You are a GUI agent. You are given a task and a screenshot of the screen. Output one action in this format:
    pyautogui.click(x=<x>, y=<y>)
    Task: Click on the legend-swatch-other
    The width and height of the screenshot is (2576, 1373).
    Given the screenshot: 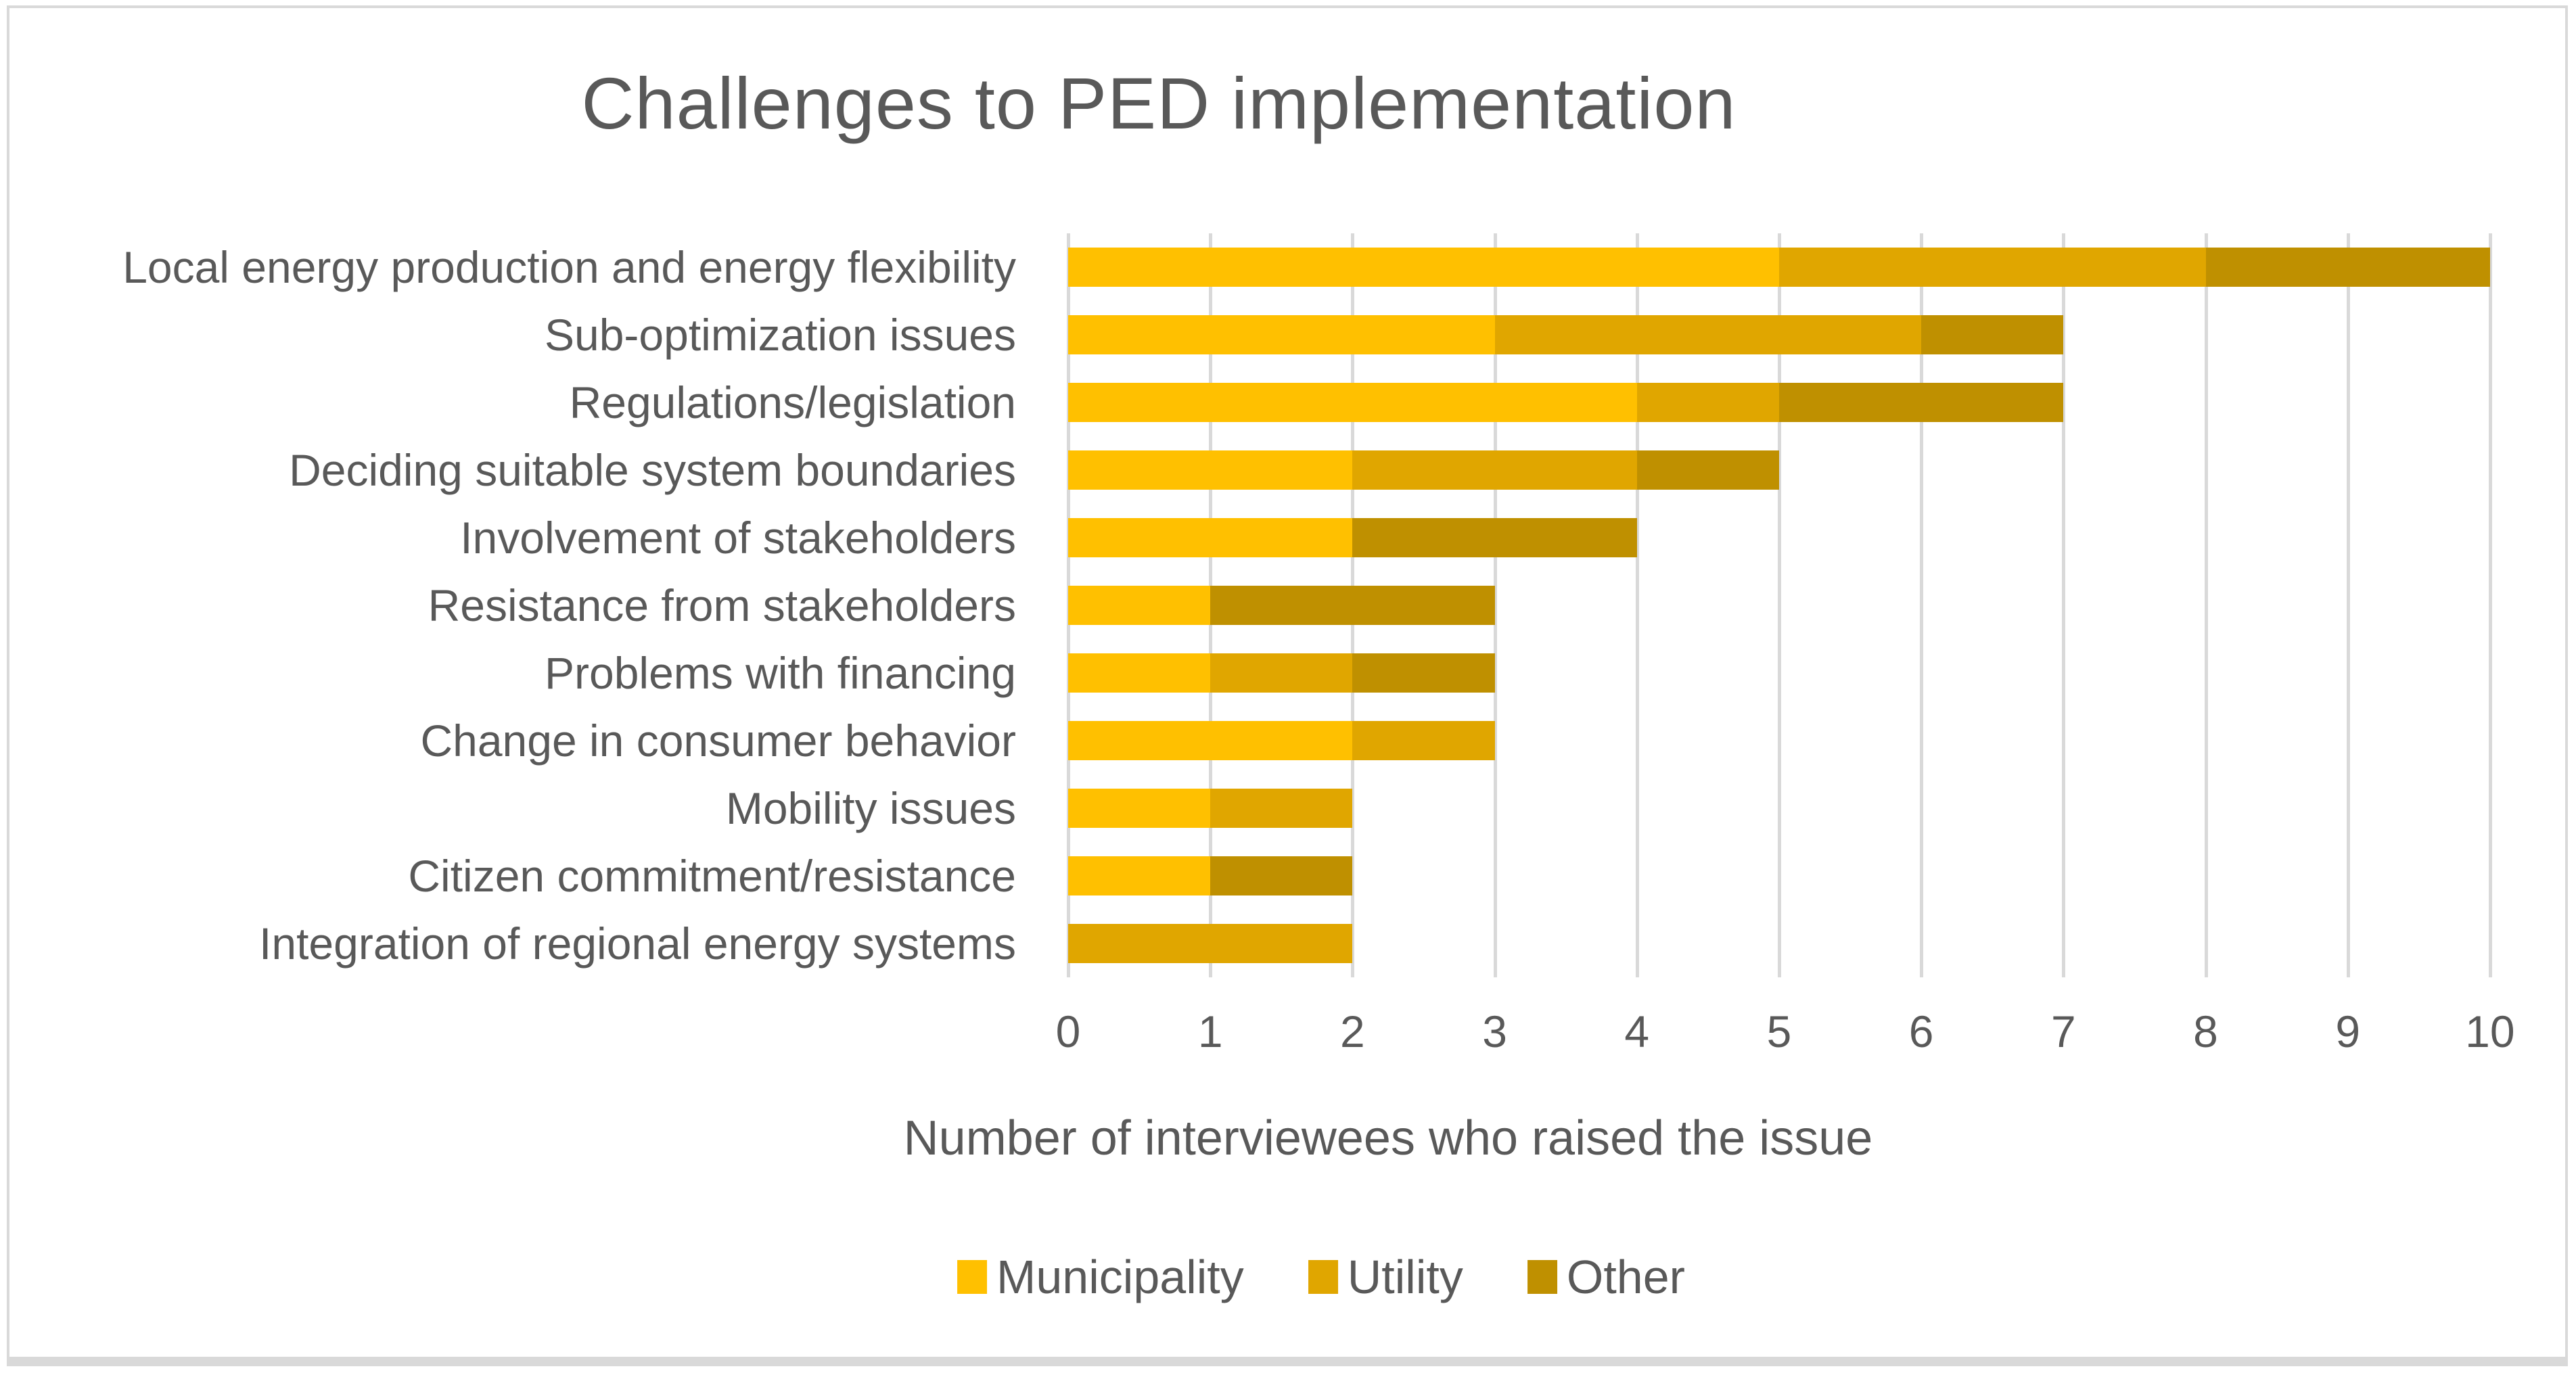 What is the action you would take?
    pyautogui.click(x=1542, y=1277)
    